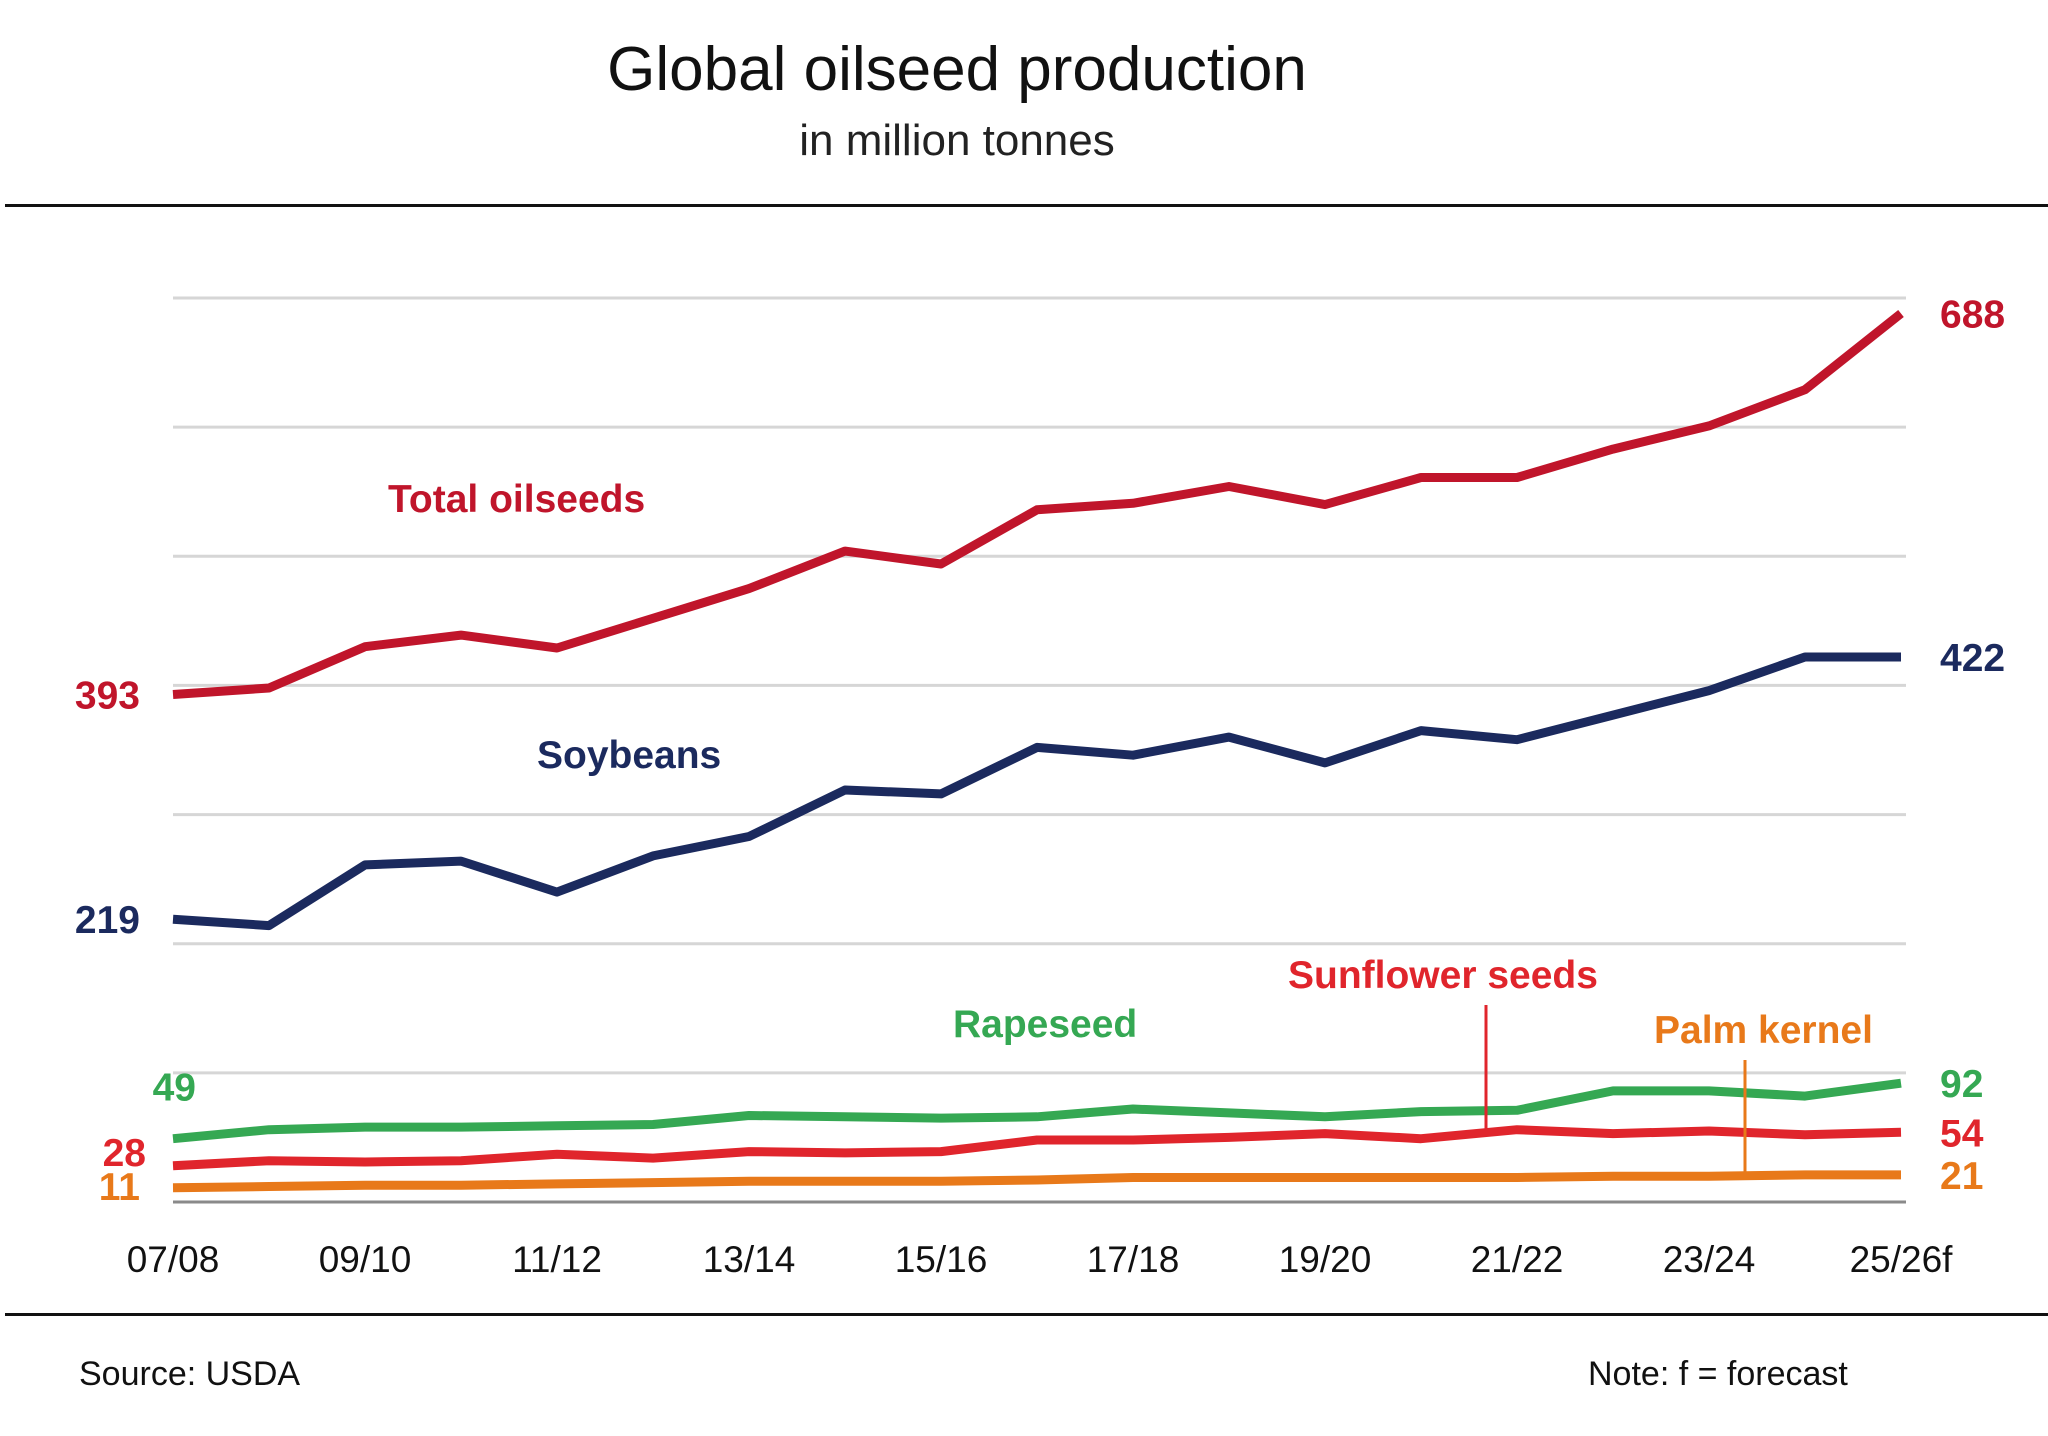 This screenshot has width=2048, height=1436. What do you see at coordinates (190, 1374) in the screenshot?
I see `source-note: Source: USDA` at bounding box center [190, 1374].